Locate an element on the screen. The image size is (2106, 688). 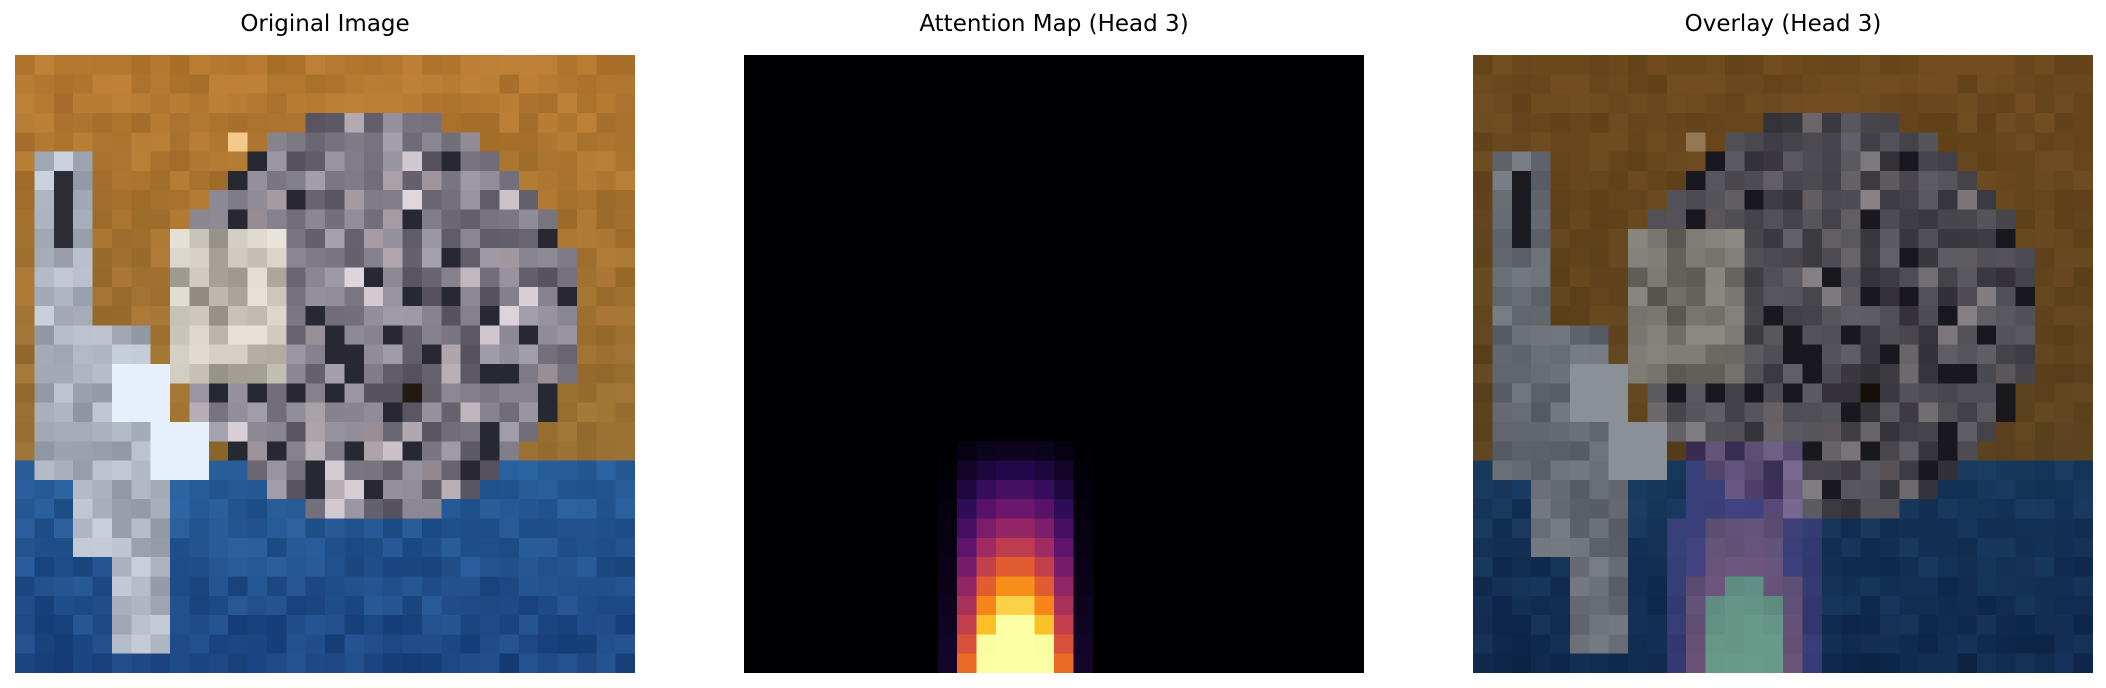
panel-title: Original Image is located at coordinates (325, 24).